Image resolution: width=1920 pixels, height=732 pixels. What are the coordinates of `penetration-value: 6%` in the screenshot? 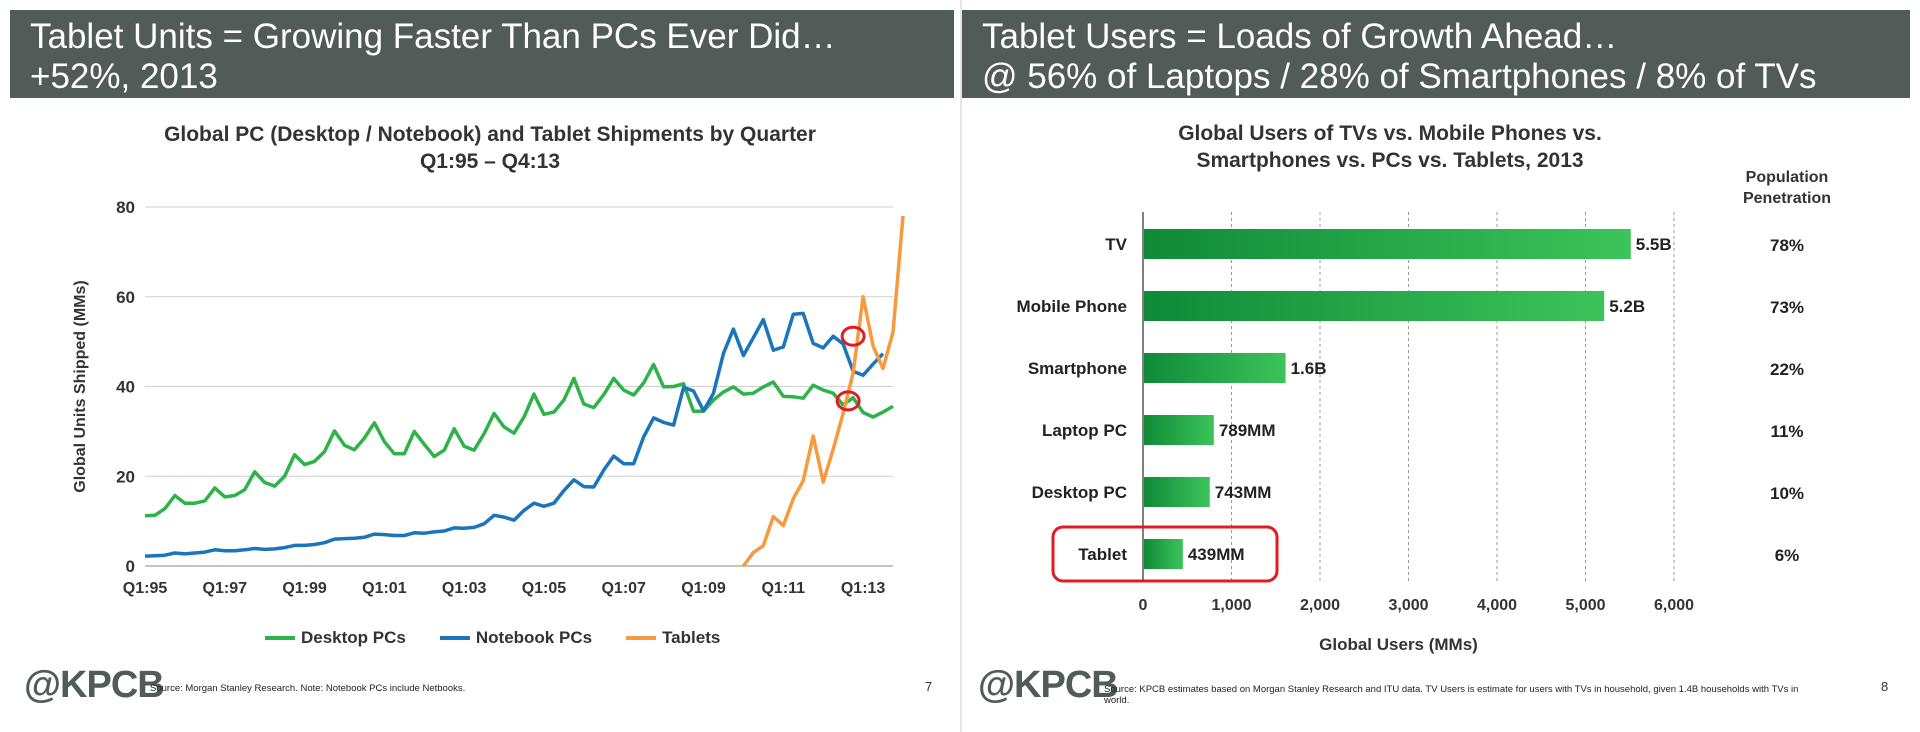 It's located at (1787, 555).